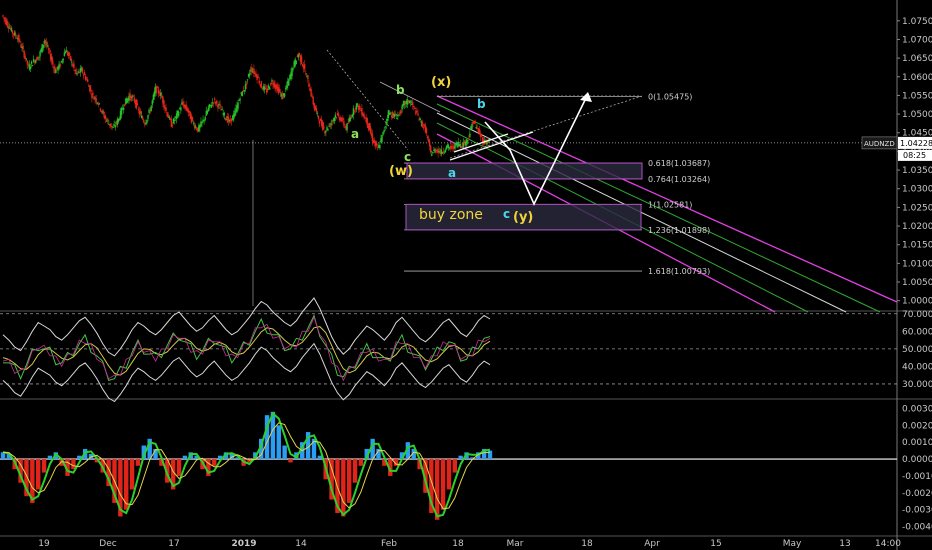  Describe the element at coordinates (524, 171) in the screenshot. I see `fib-zone-box` at that location.